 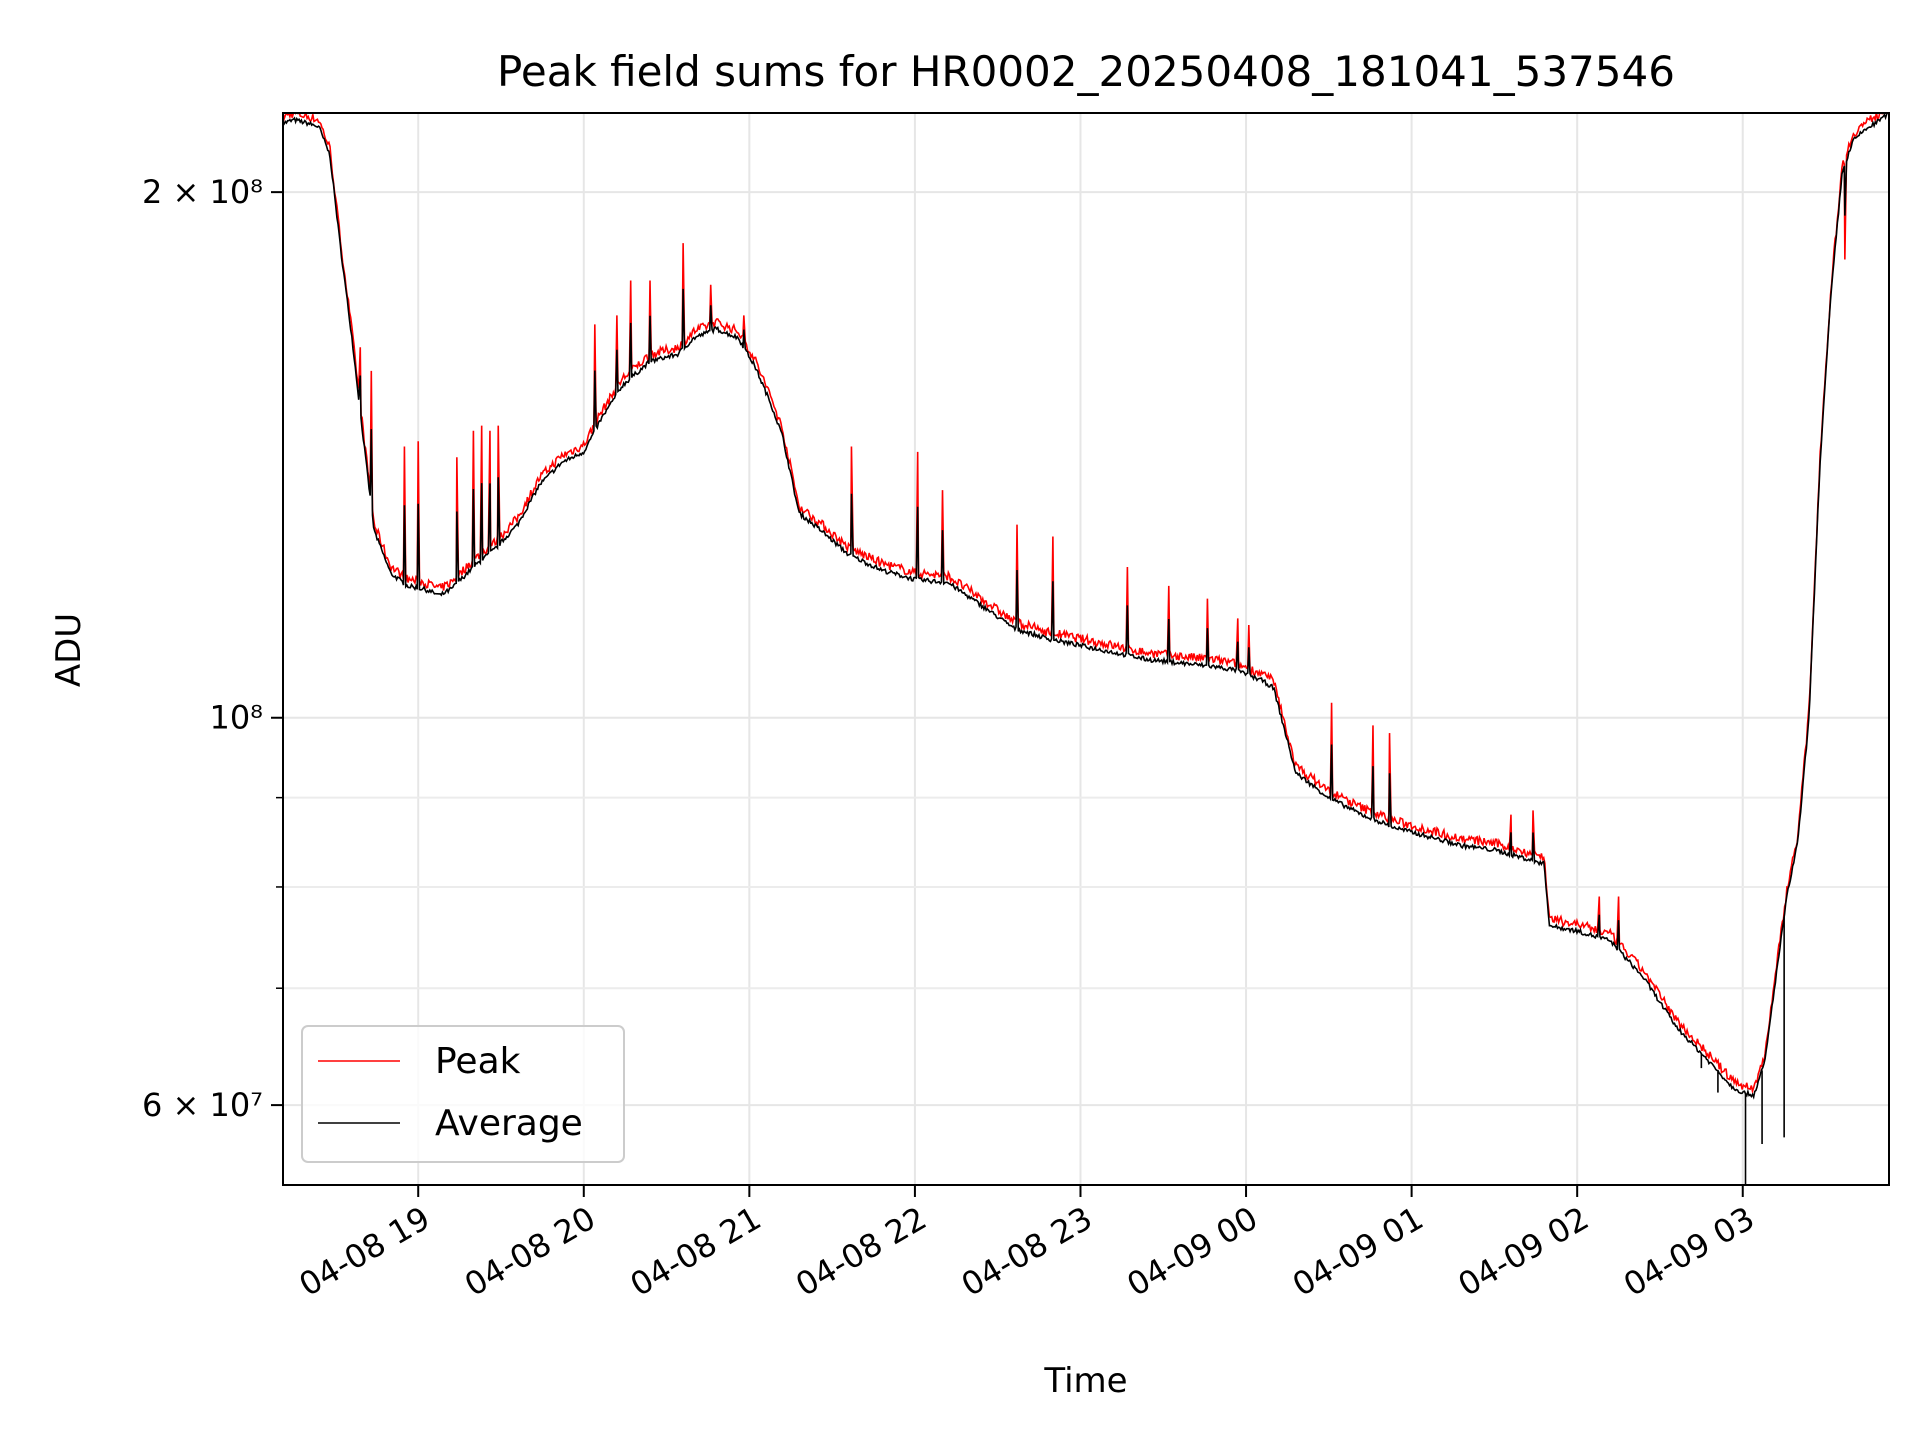 I want to click on y-tick-label-2: 6 × 10⁷, so click(x=202, y=1105).